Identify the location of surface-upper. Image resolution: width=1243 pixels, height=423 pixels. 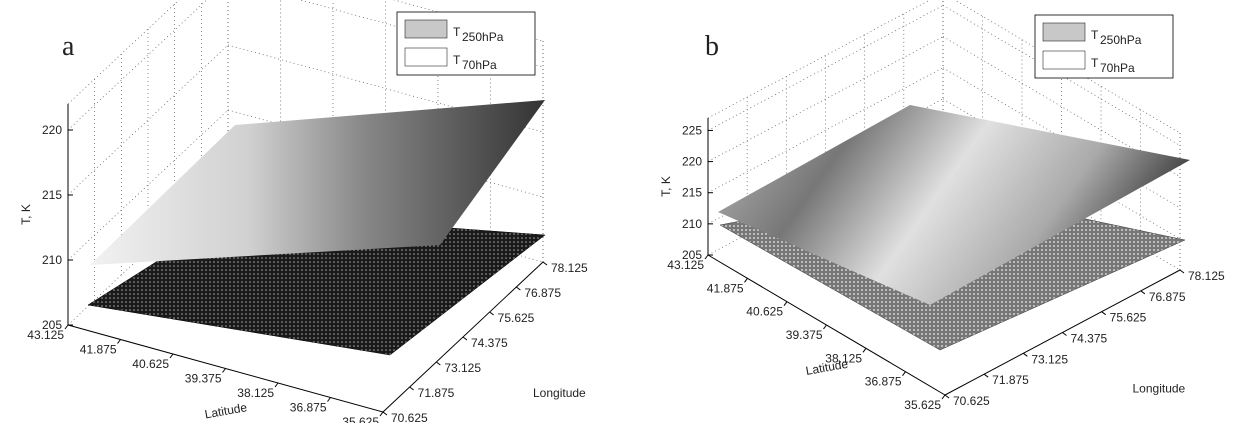
(317, 182).